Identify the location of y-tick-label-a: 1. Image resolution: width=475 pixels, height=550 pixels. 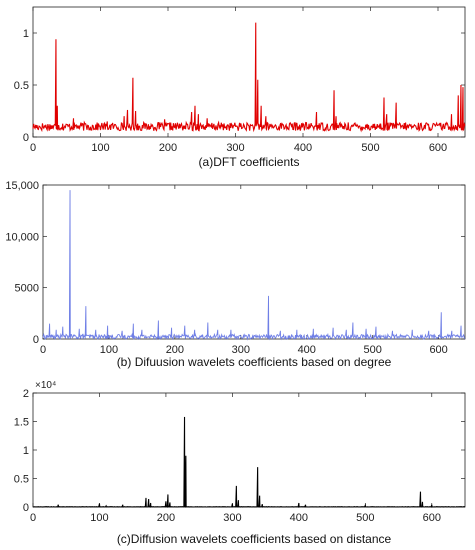
(26, 34).